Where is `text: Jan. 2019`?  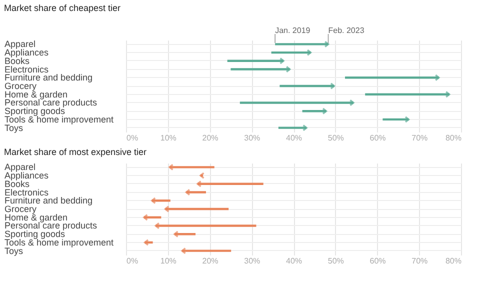
text: Jan. 2019 is located at coordinates (293, 30).